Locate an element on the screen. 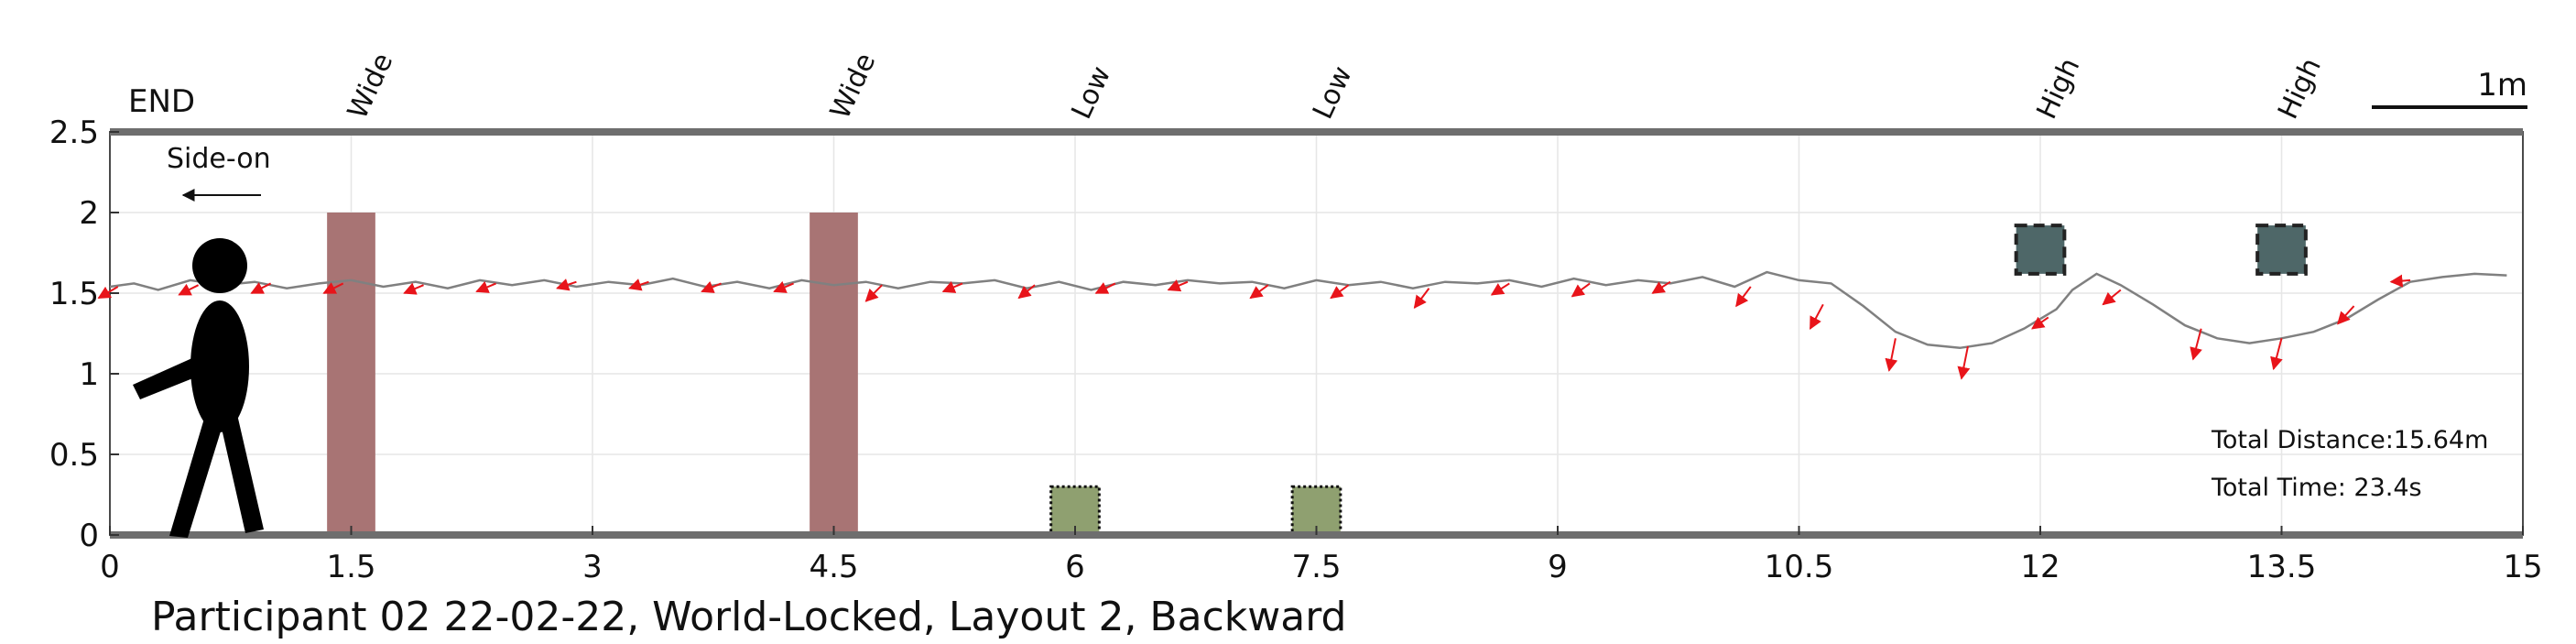 The image size is (2576, 644). trajectory-series is located at coordinates (1308, 310).